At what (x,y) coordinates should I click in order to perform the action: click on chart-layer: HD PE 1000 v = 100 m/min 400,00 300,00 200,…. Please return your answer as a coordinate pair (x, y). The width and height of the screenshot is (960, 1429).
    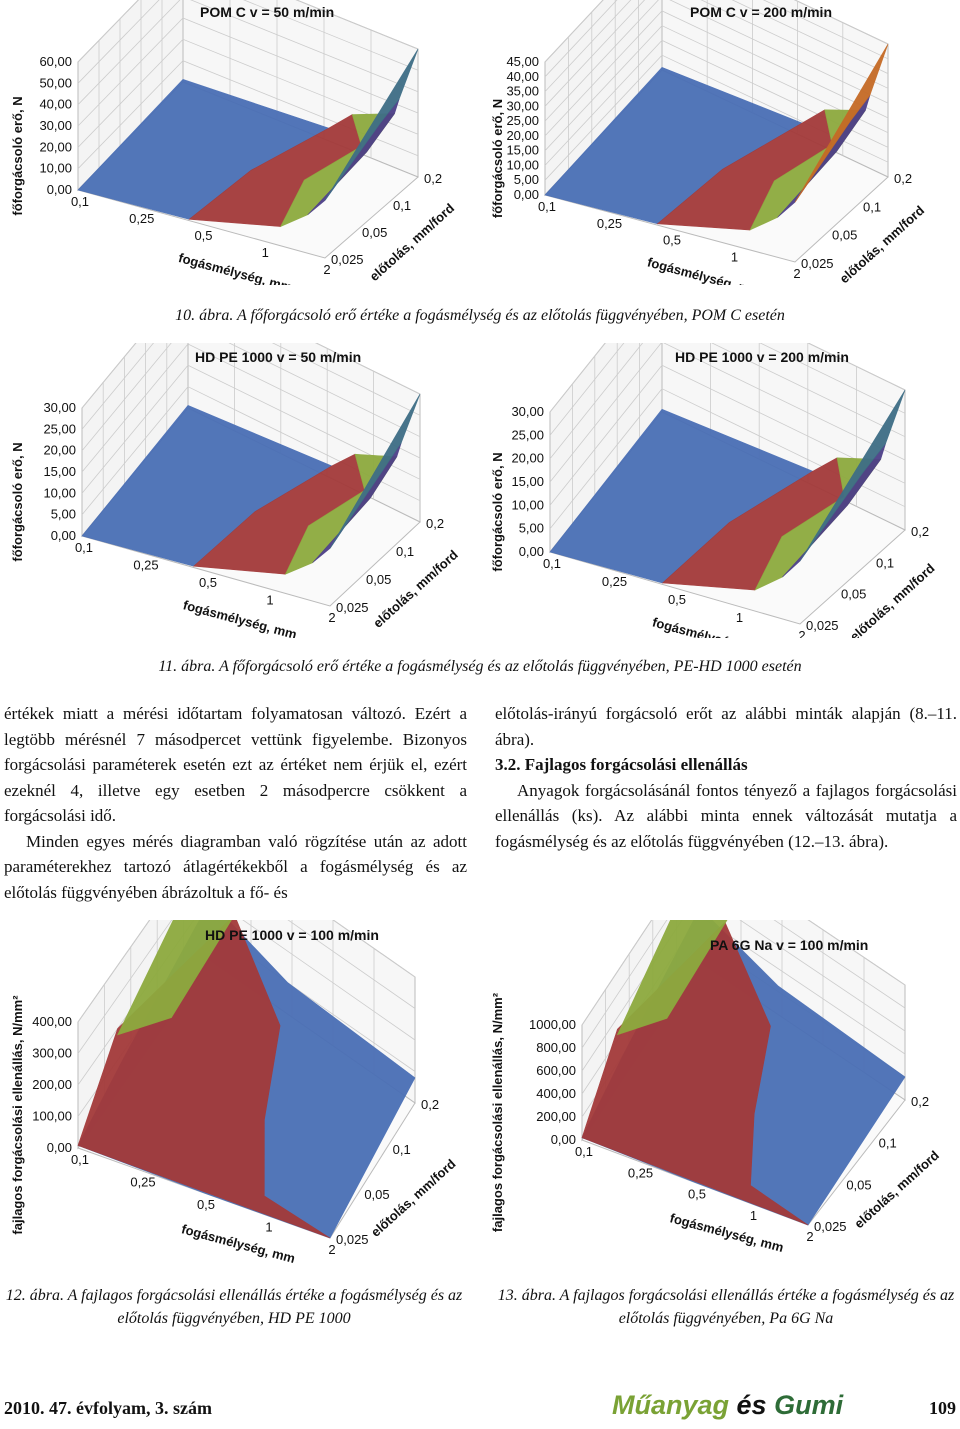
    Looking at the image, I should click on (234, 1093).